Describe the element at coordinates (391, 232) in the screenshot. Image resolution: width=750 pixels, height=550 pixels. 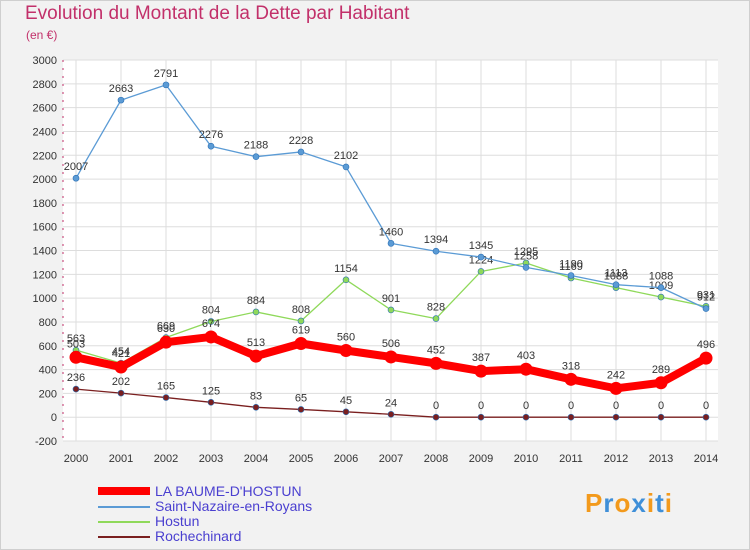
I see `data-label-saint-nazaire-en-royans: 1460` at that location.